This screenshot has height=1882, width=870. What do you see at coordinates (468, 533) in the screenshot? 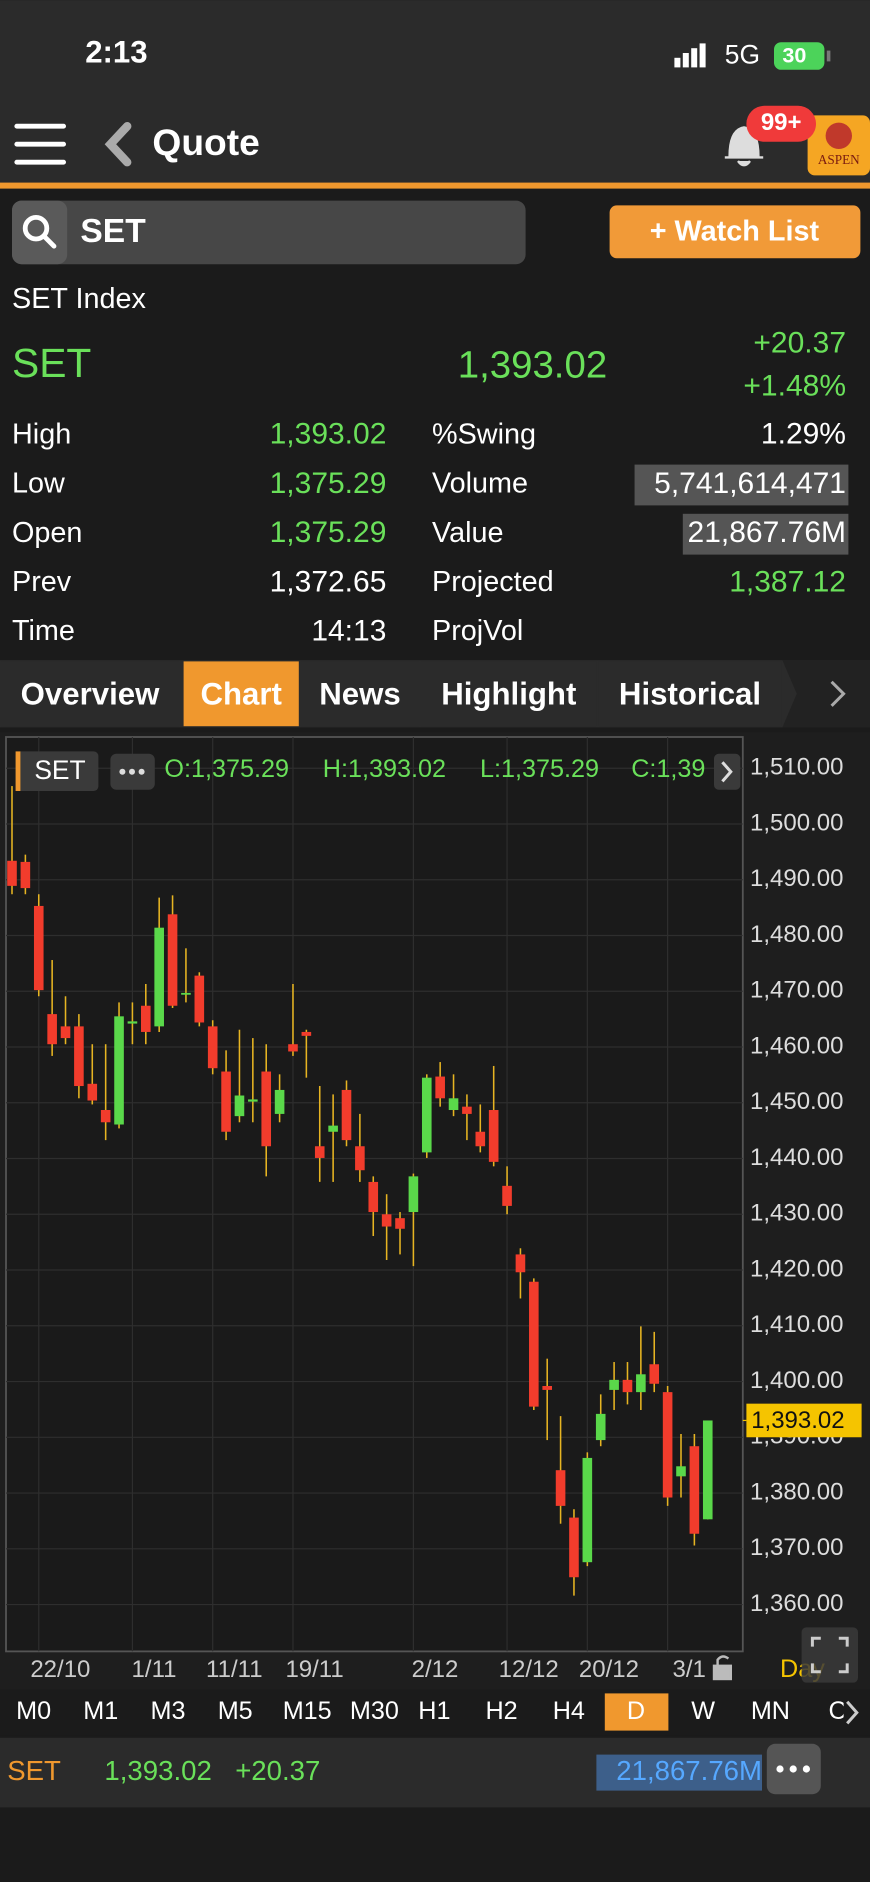
I see `stat-label: Value` at bounding box center [468, 533].